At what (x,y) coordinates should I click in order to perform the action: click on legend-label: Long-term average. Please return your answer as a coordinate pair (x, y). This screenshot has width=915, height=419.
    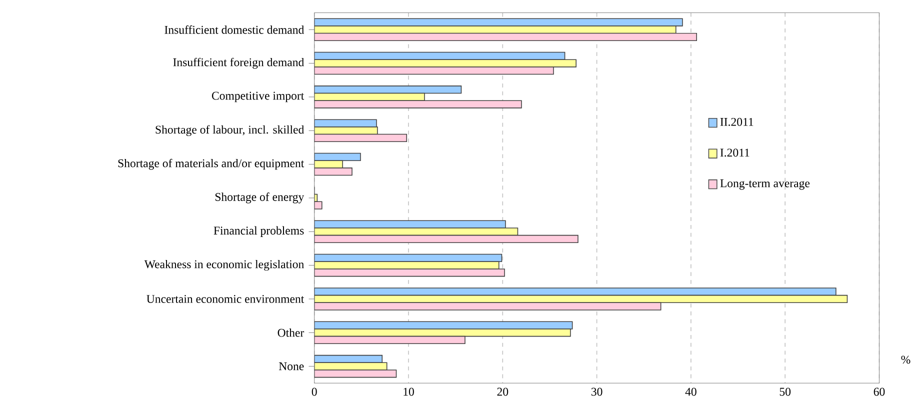
    Looking at the image, I should click on (765, 185).